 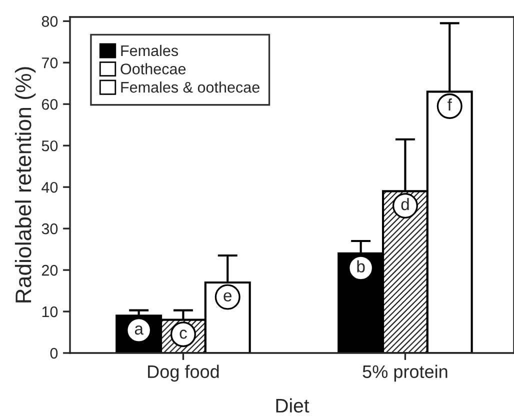 What do you see at coordinates (149, 50) in the screenshot?
I see `legend-label: Females` at bounding box center [149, 50].